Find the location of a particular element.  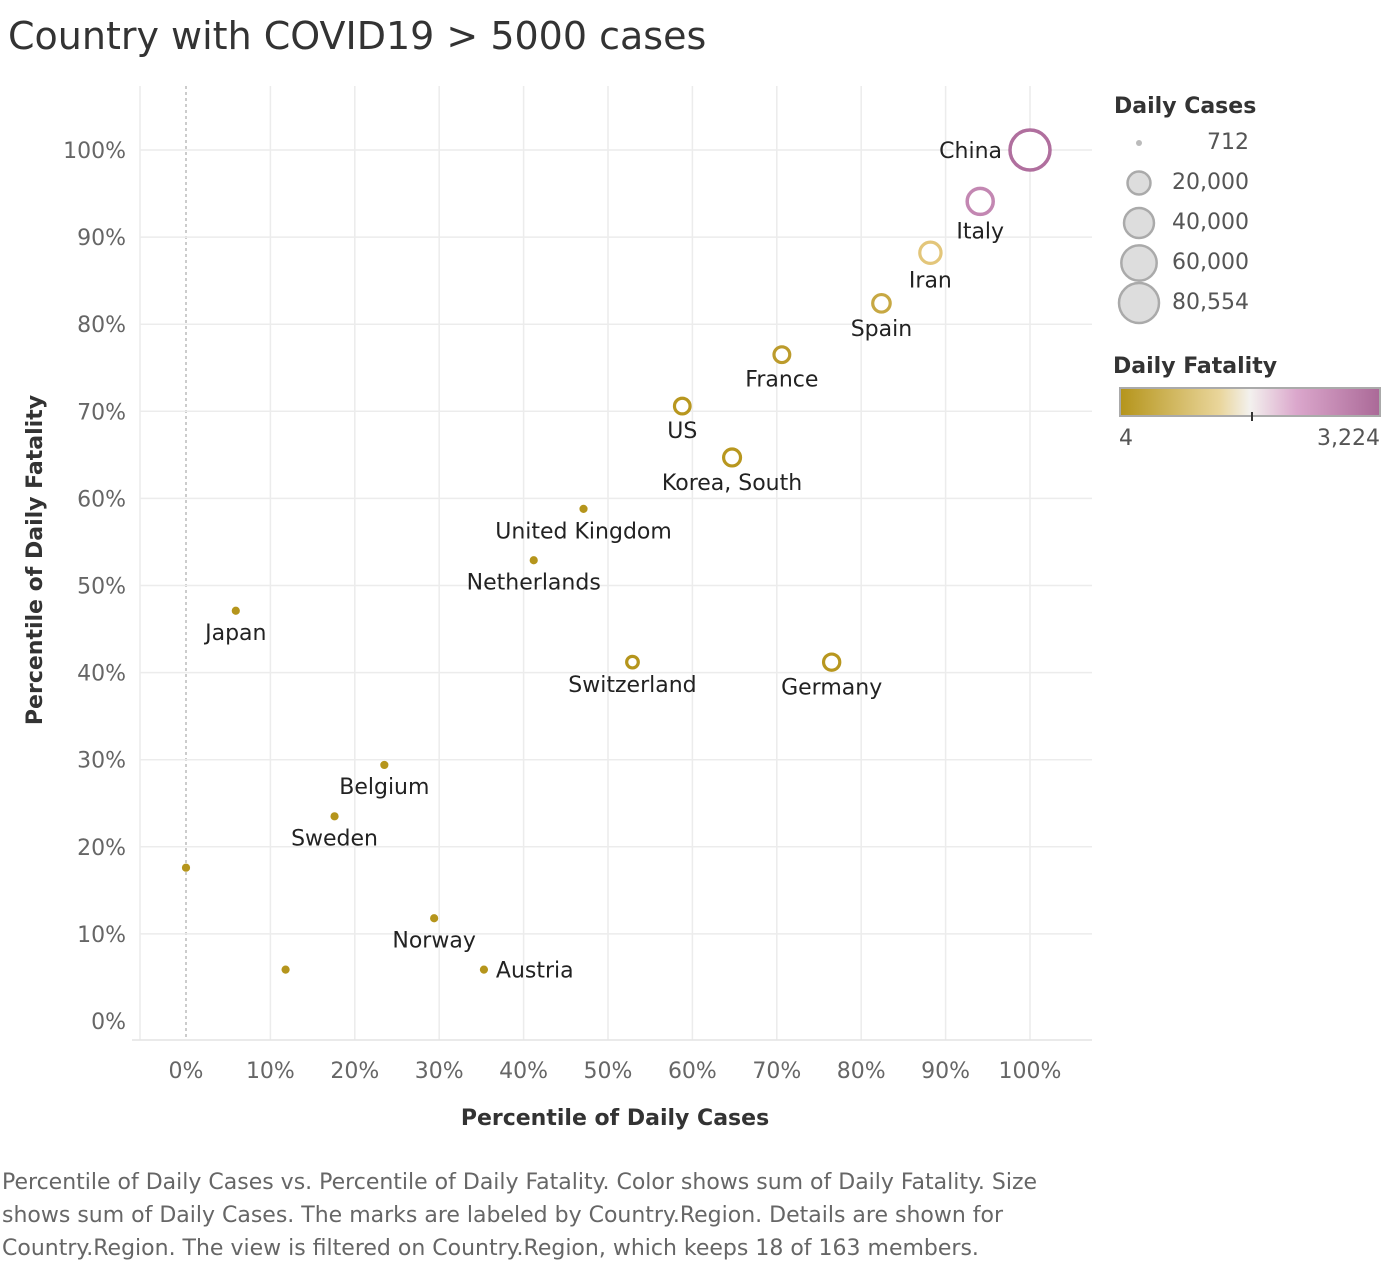

y-tick-label: 80% is located at coordinates (101, 325).